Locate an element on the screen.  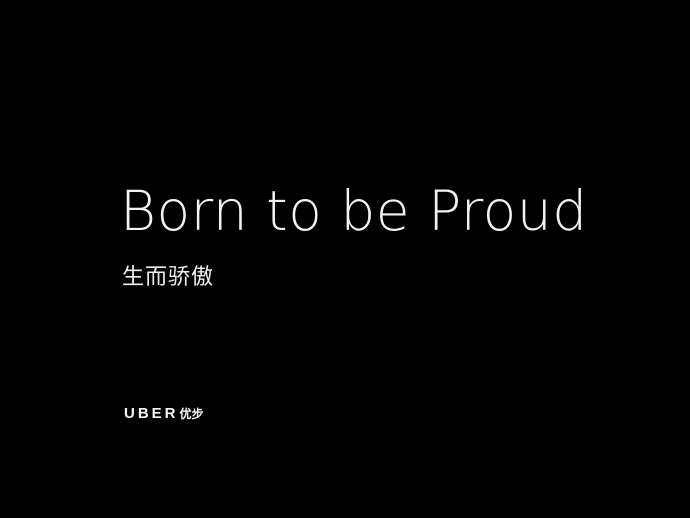
subline-chinese: 生而骄傲 is located at coordinates (168, 277).